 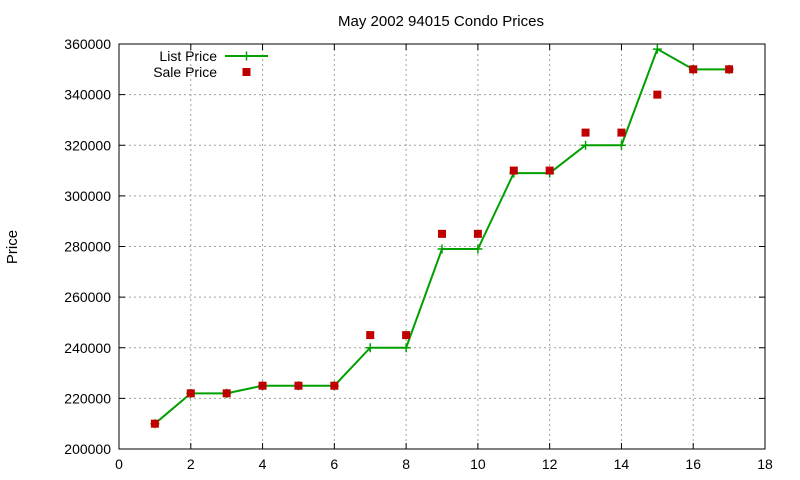 I want to click on y-tick-label: 340000, so click(x=87, y=95).